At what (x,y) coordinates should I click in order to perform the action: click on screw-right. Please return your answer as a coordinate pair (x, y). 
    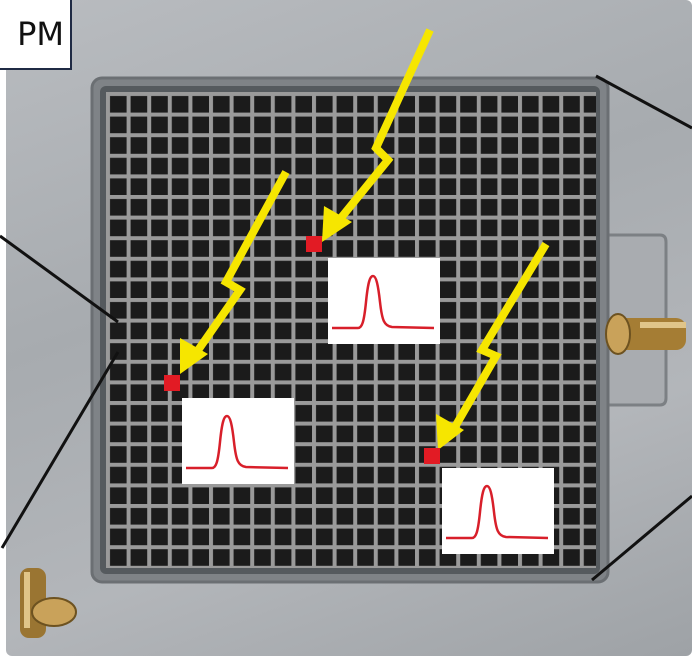
    Looking at the image, I should click on (645, 334).